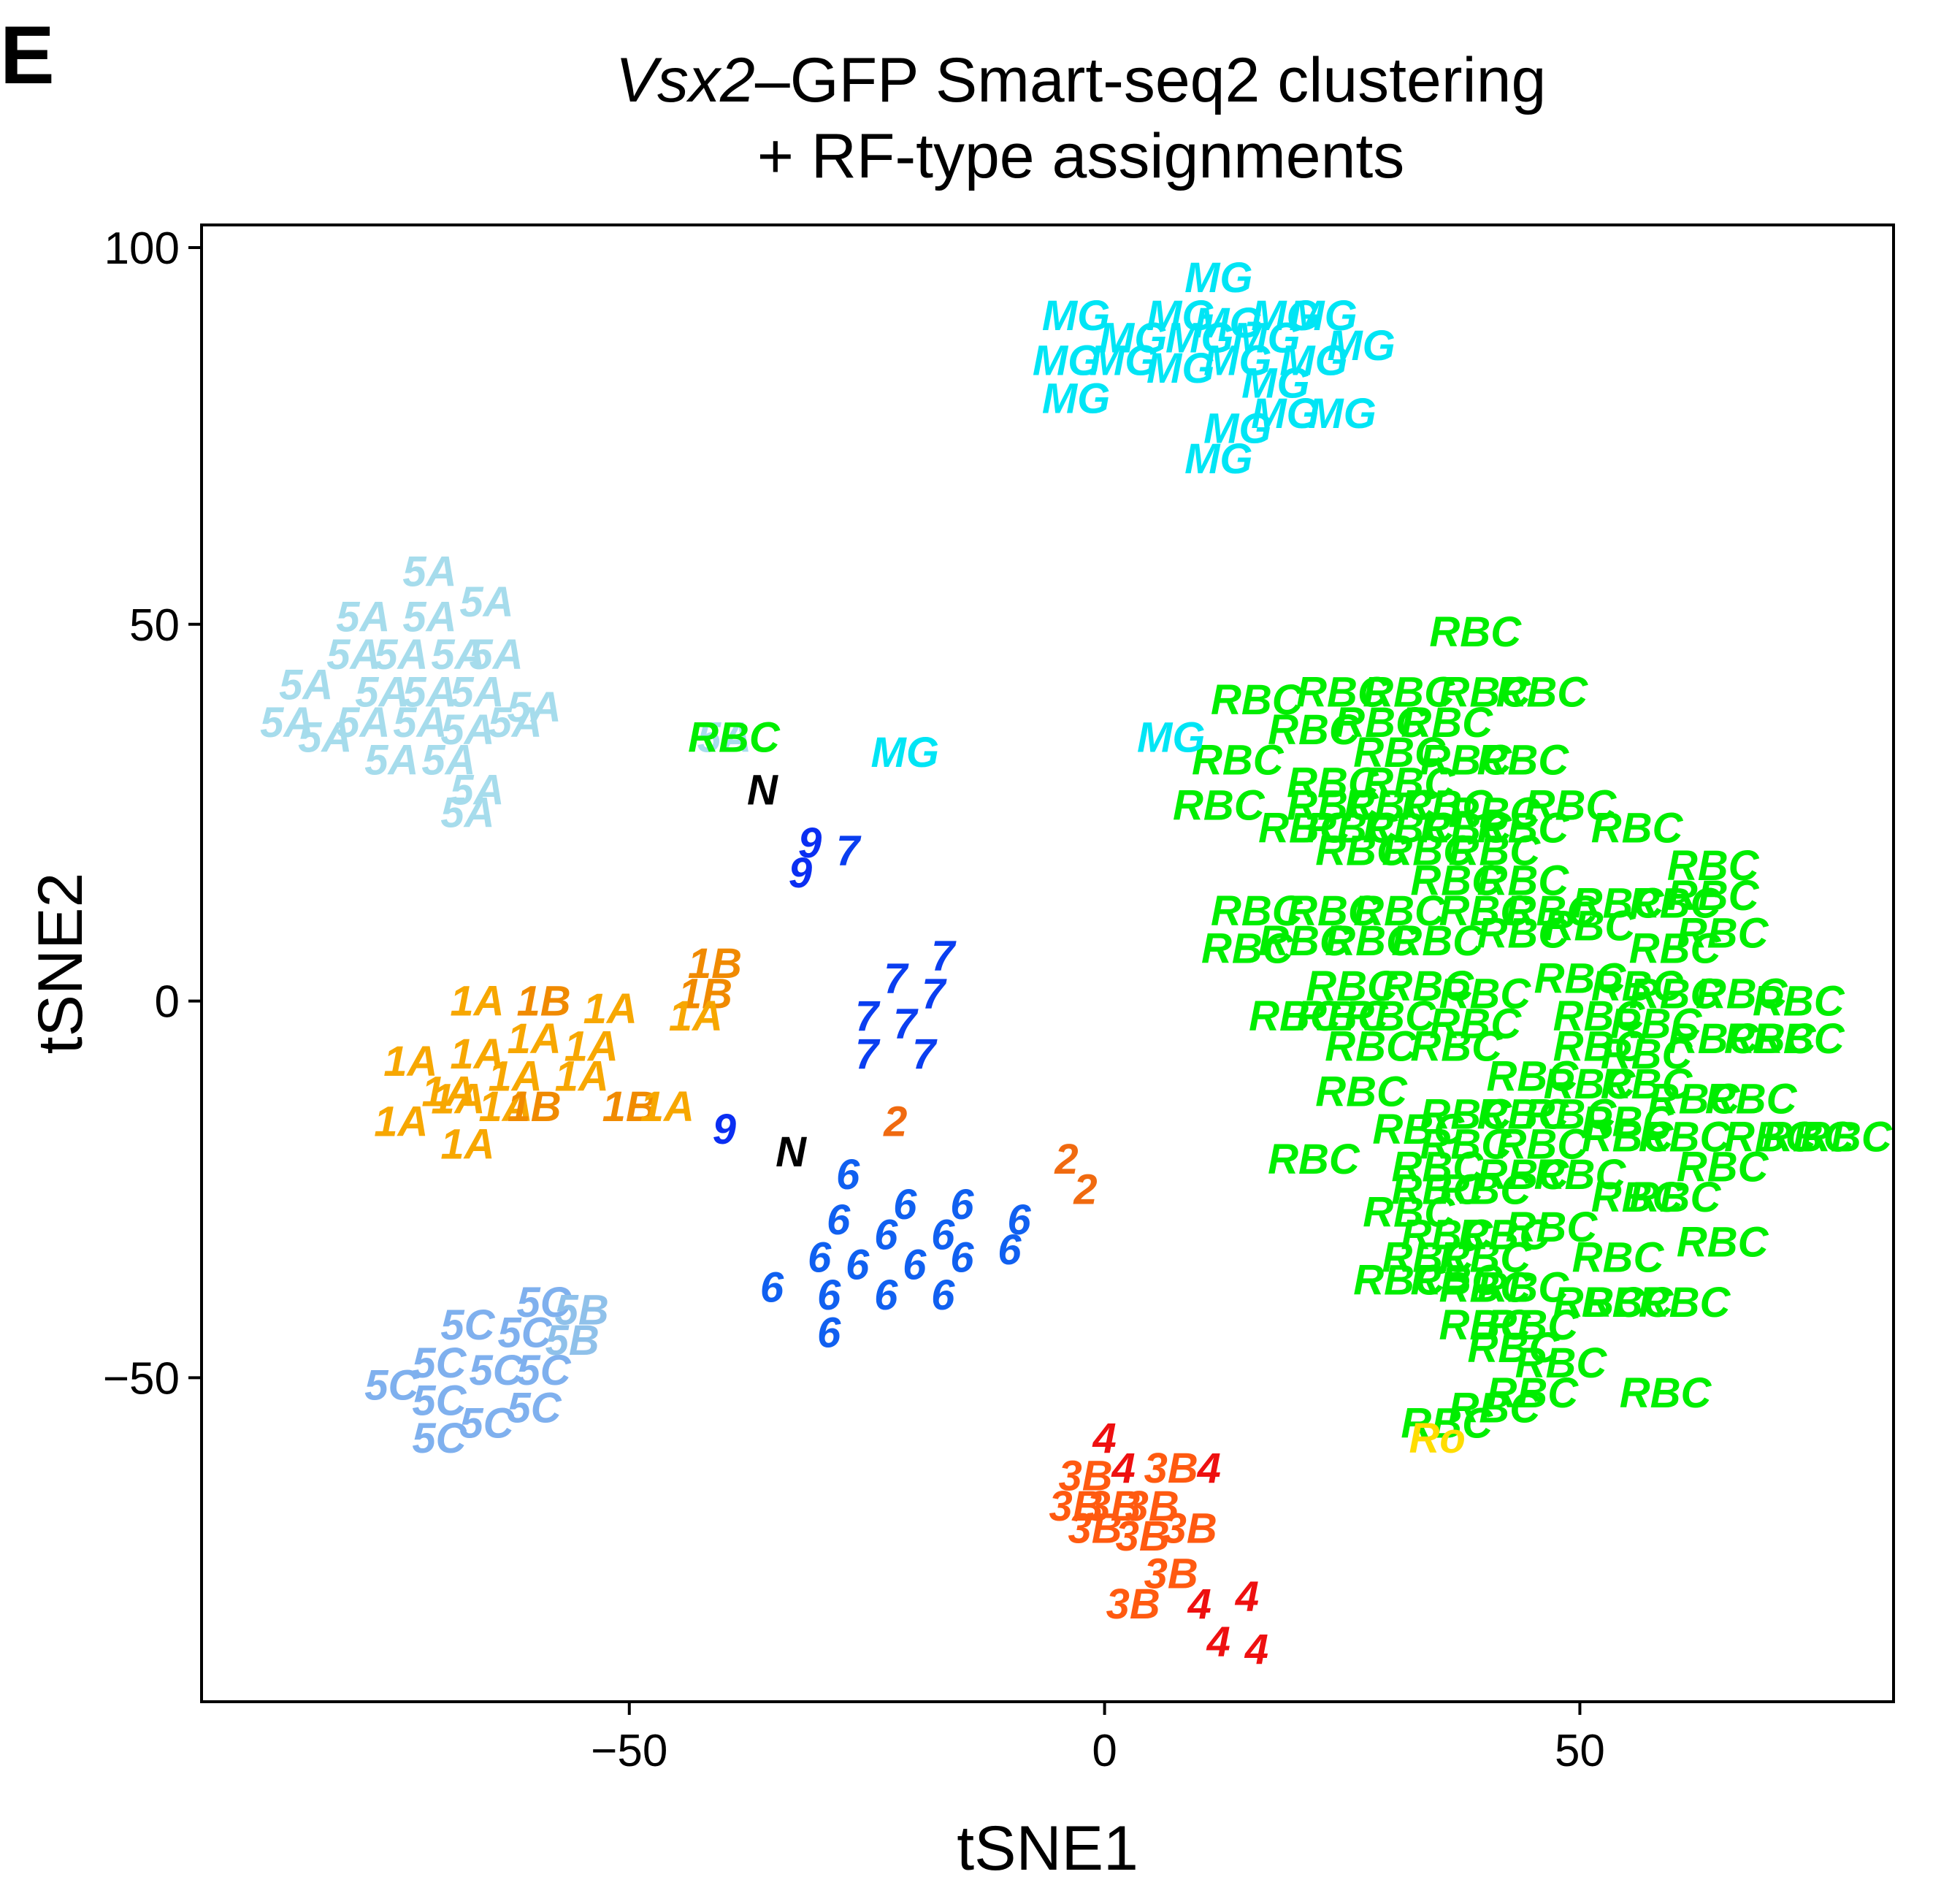 This screenshot has width=1960, height=1896. I want to click on x-tick-label: 50, so click(1580, 1751).